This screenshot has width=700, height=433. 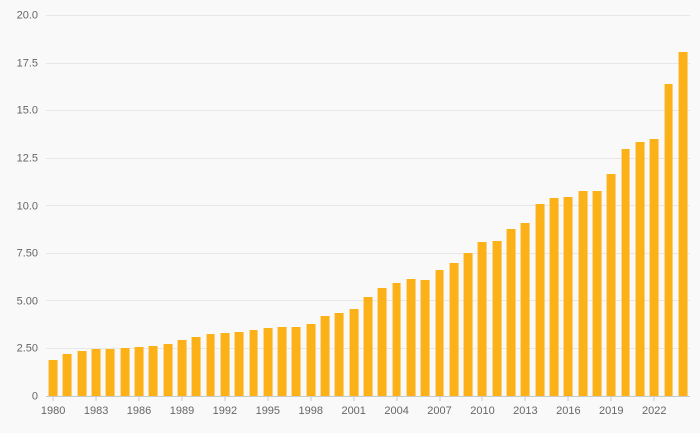 What do you see at coordinates (583, 293) in the screenshot?
I see `bar-2017` at bounding box center [583, 293].